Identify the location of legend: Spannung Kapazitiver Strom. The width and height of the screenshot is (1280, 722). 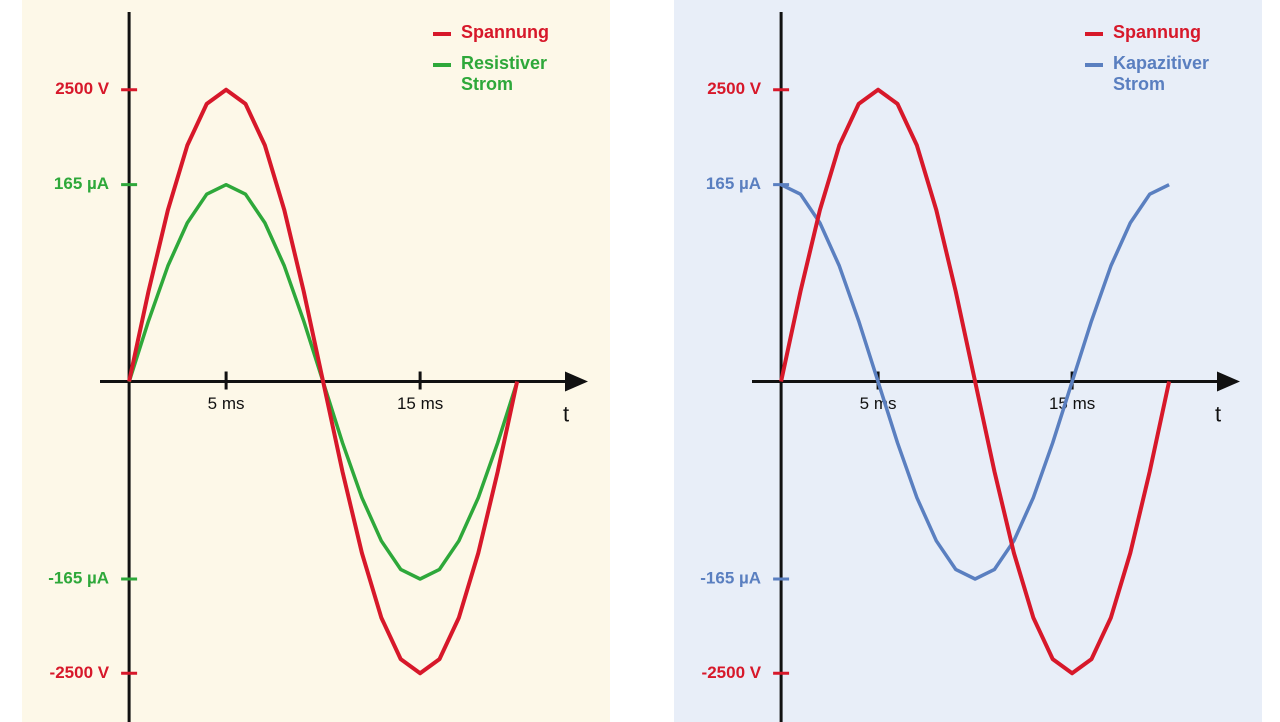
(1155, 63).